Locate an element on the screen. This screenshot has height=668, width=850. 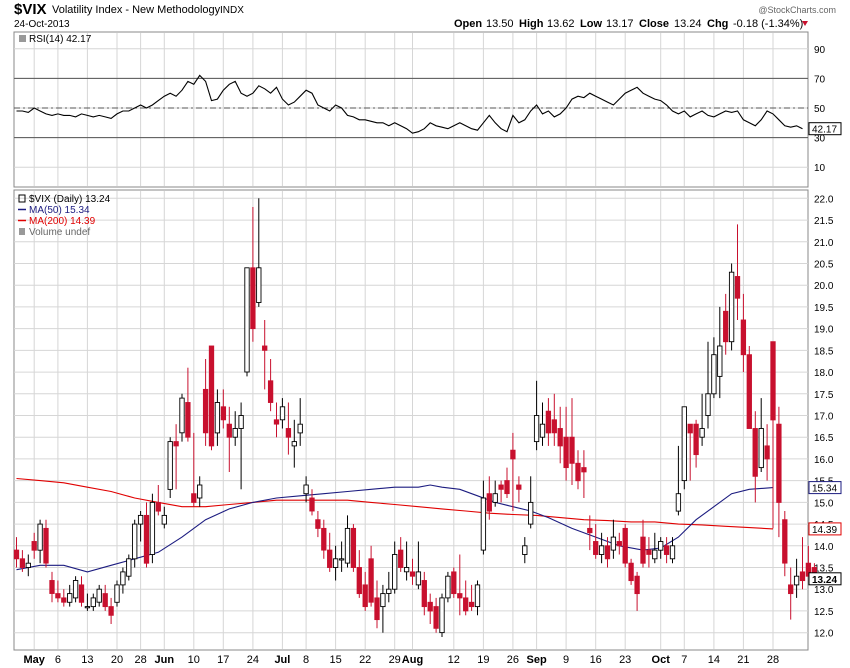
price-tick-label: 18.0 is located at coordinates (824, 373).